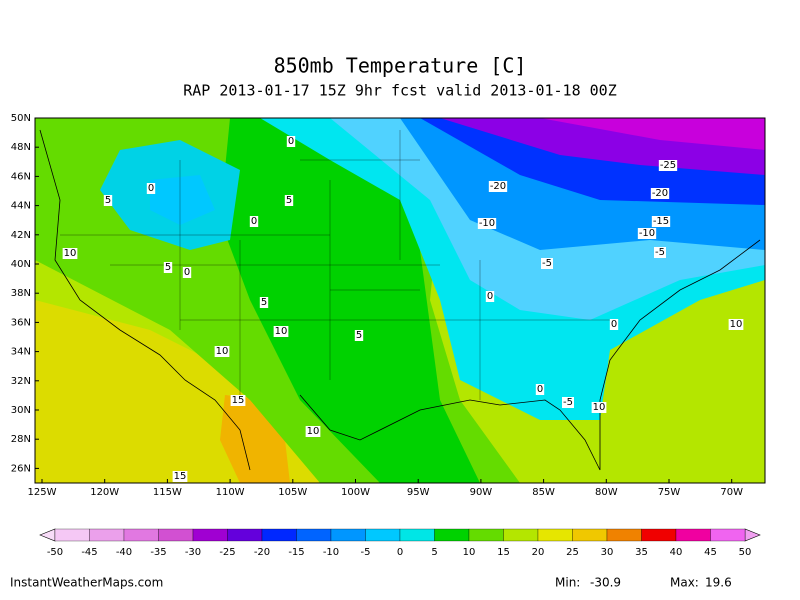  Describe the element at coordinates (124, 552) in the screenshot. I see `colorbar-label: -40` at that location.